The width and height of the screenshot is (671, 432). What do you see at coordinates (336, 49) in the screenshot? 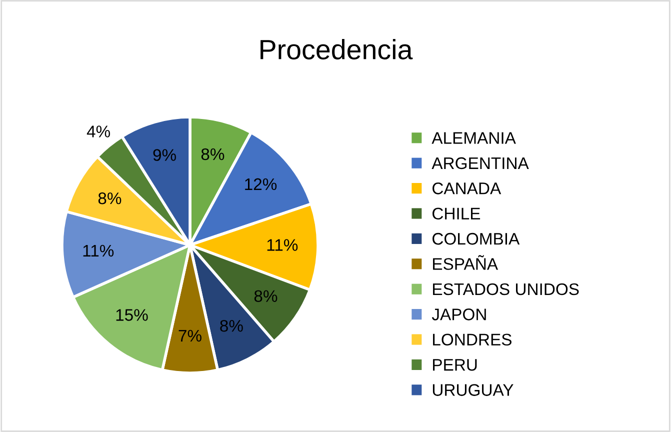
I see `chart-title: Procedencia` at bounding box center [336, 49].